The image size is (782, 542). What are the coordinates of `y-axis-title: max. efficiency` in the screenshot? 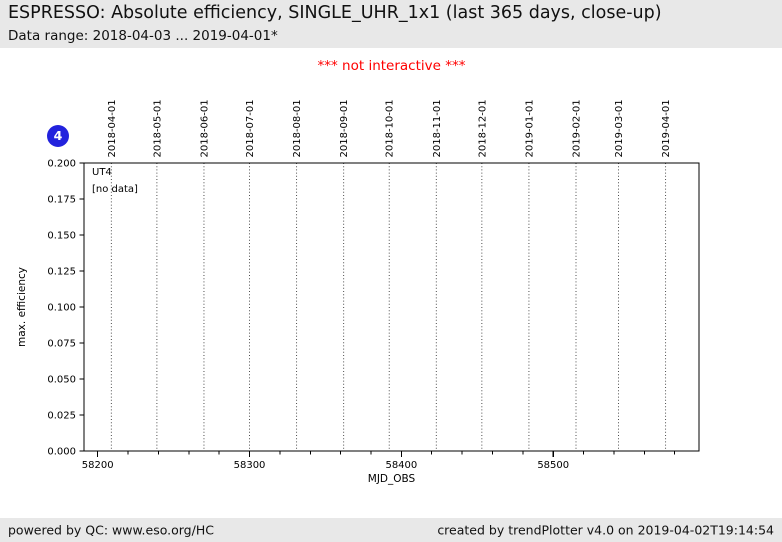 It's located at (22, 307).